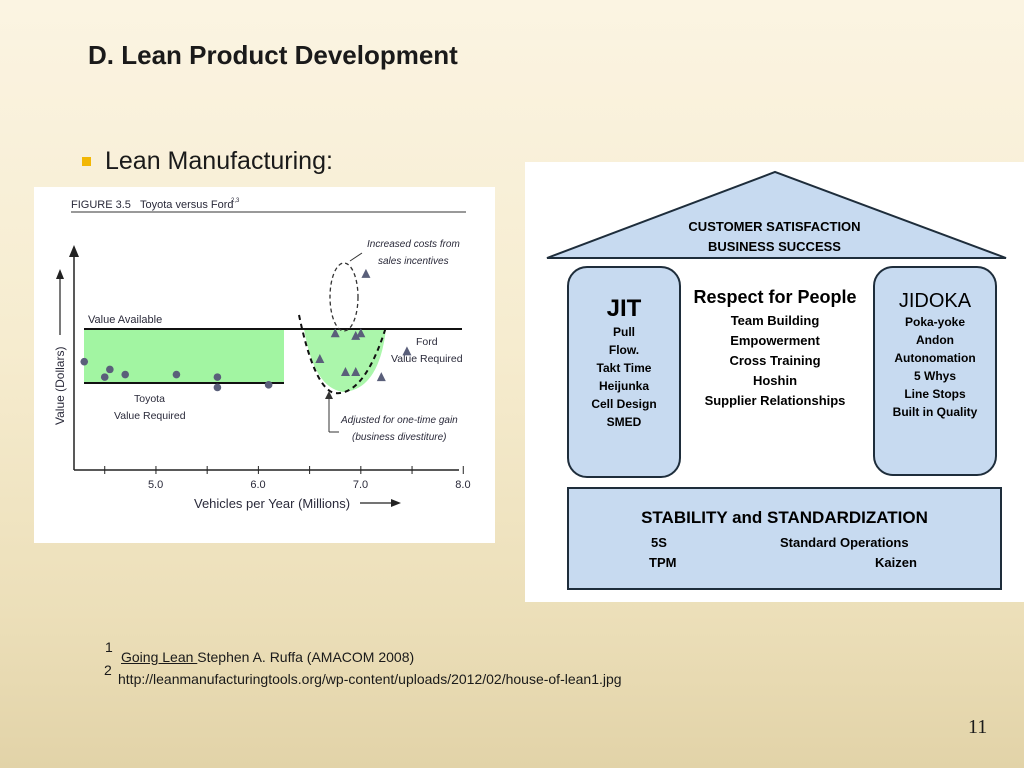  Describe the element at coordinates (774, 226) in the screenshot. I see `roof-line-1: CUSTOMER SATISFACTION` at that location.